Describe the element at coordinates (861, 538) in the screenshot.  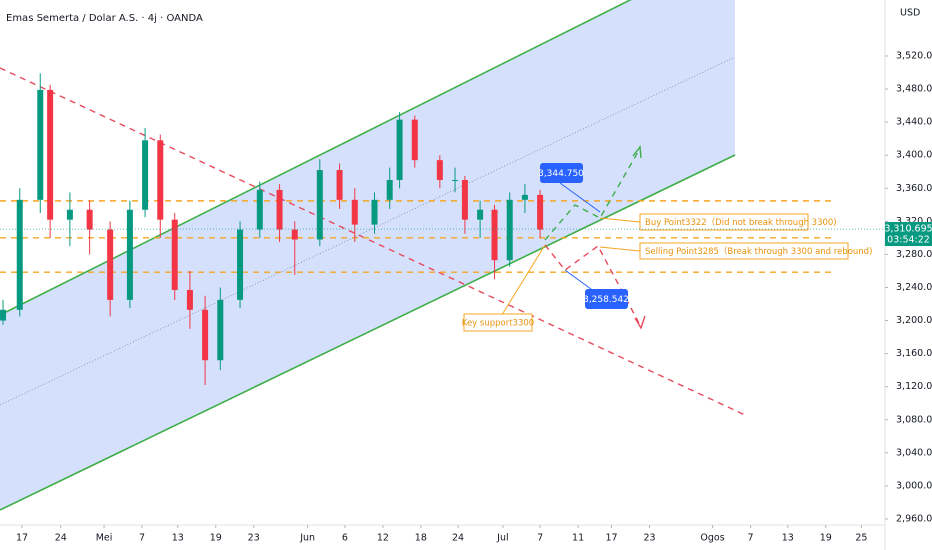
I see `x-tick-label: 25` at that location.